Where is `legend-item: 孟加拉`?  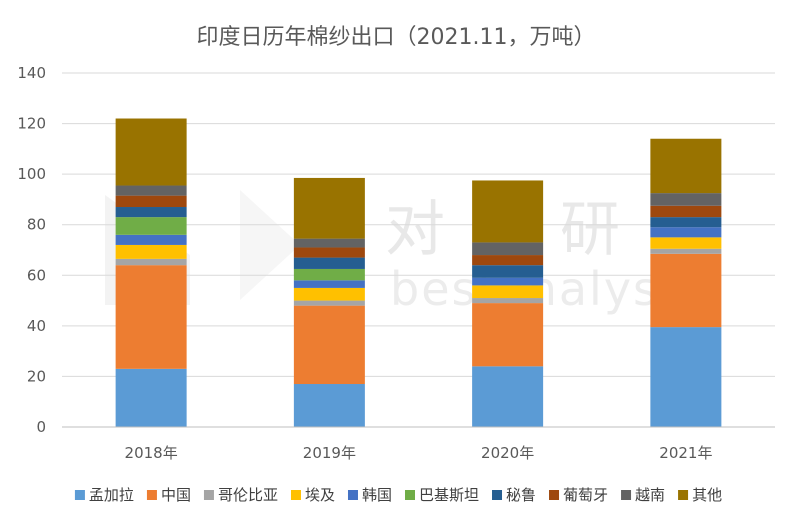 legend-item: 孟加拉 is located at coordinates (104, 495).